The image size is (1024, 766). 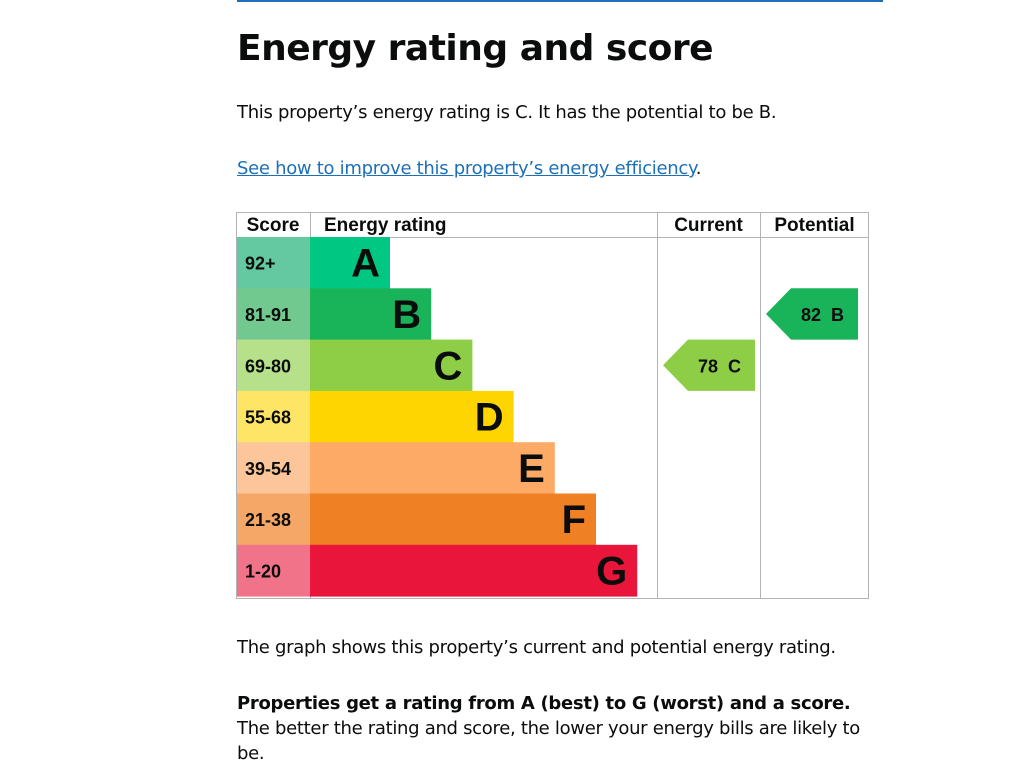 I want to click on potential-rating-arrow, so click(x=812, y=314).